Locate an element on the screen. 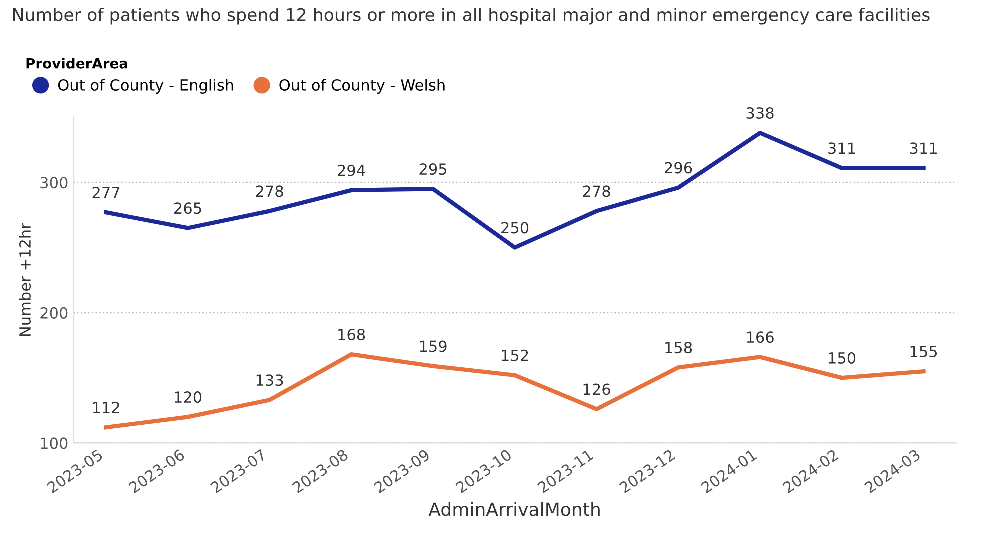 The image size is (981, 534). legend-label: Out of County - Welsh is located at coordinates (362, 86).